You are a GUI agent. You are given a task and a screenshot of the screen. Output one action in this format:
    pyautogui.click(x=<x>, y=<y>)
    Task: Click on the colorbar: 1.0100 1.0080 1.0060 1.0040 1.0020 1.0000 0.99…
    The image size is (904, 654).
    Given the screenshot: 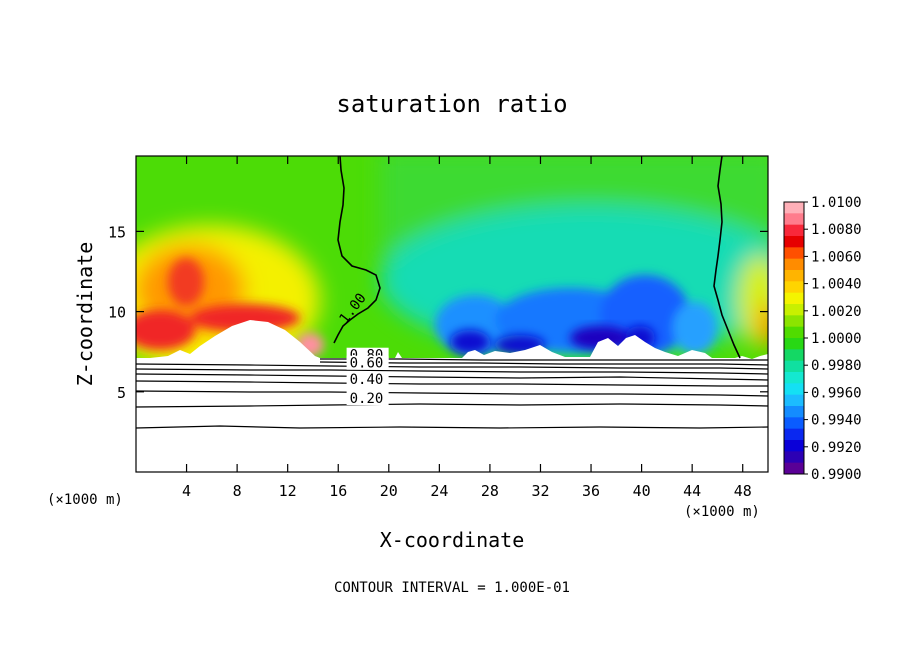 What is the action you would take?
    pyautogui.click(x=822, y=339)
    